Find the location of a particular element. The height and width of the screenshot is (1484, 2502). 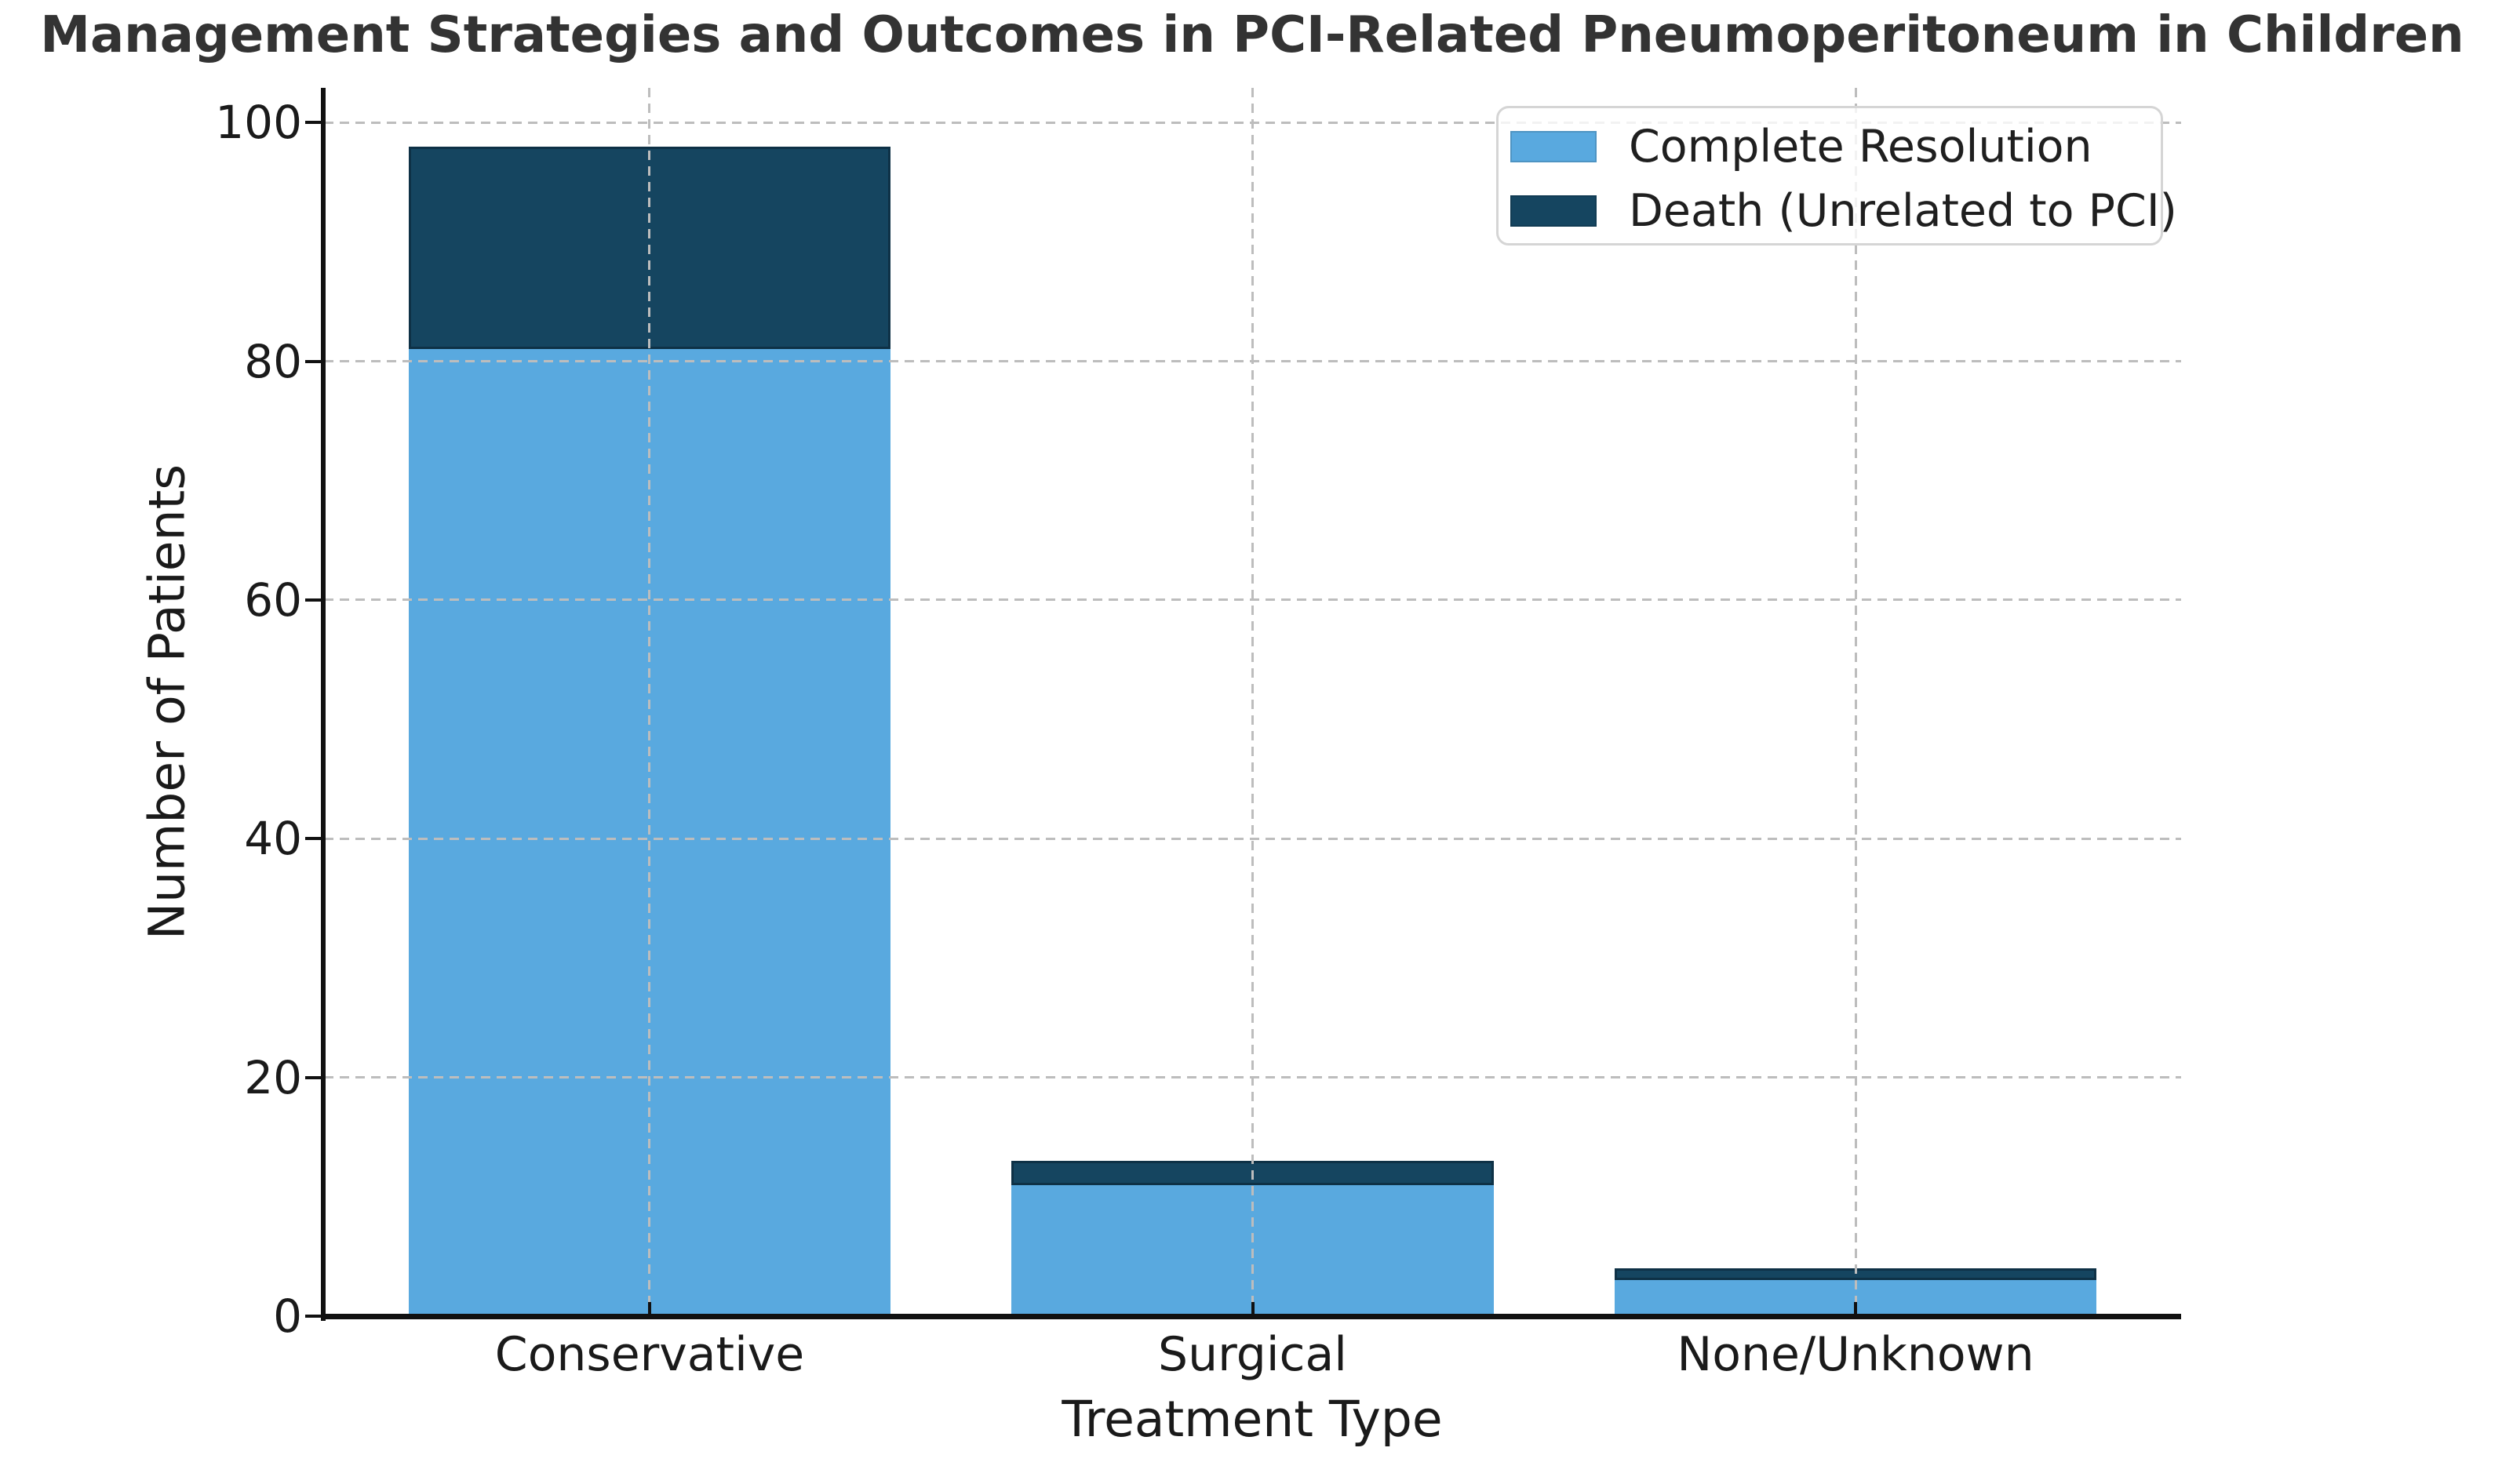

y-tick-label: 80 is located at coordinates (273, 361).